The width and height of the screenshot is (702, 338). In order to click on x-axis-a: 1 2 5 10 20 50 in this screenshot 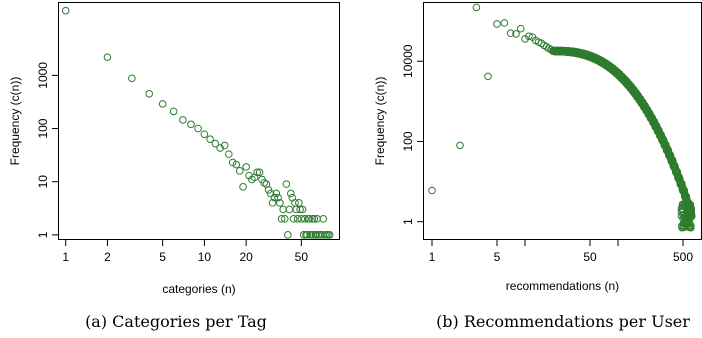, I will do `click(185, 252)`.